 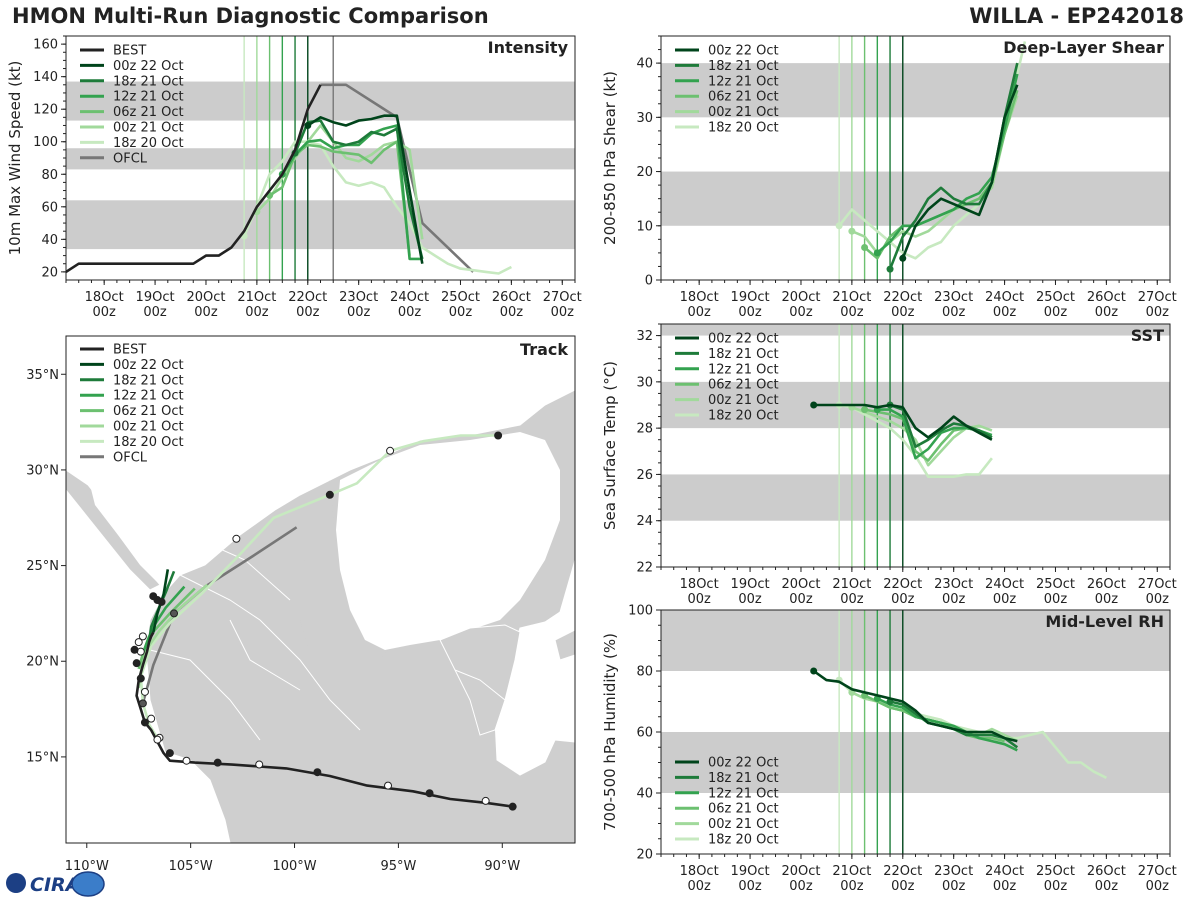 What do you see at coordinates (941, 426) in the screenshot?
I see `sst-series-18z-21-oct` at bounding box center [941, 426].